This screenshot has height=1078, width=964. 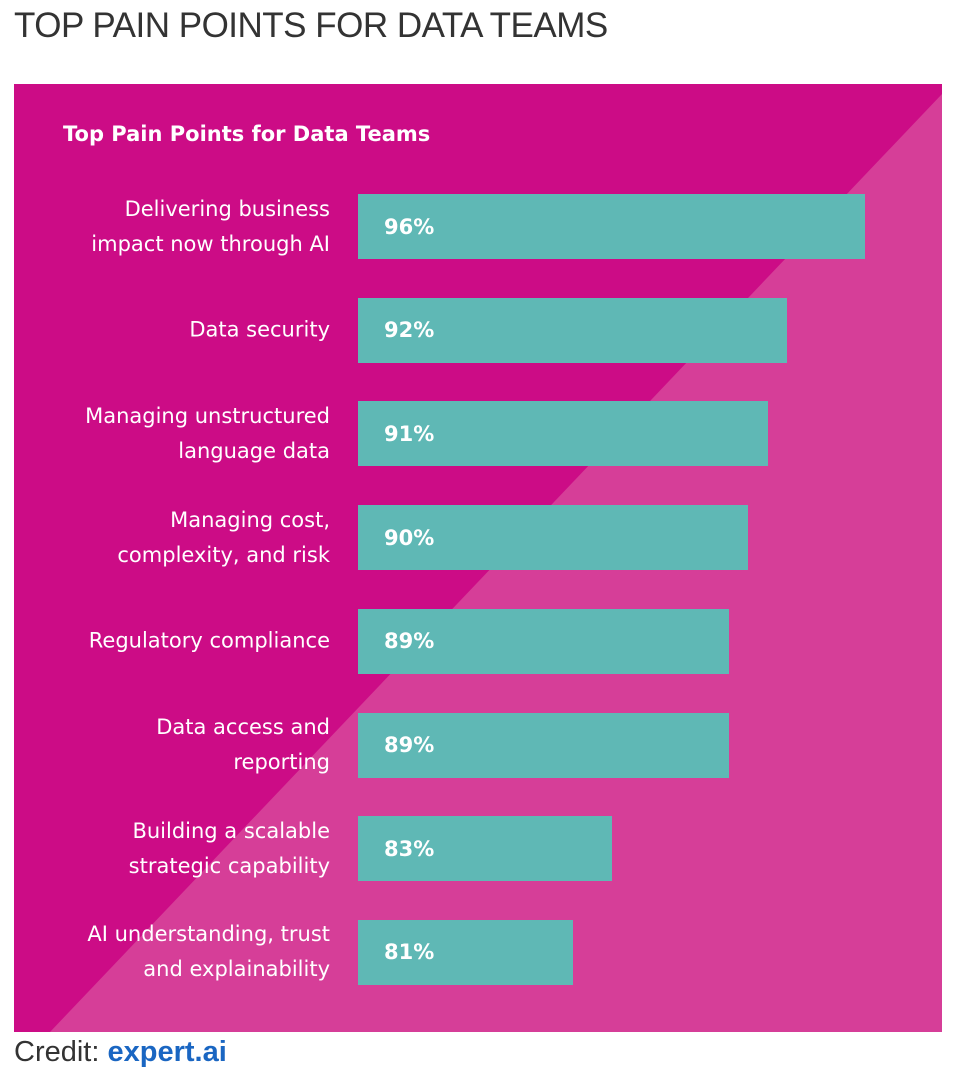 What do you see at coordinates (247, 134) in the screenshot?
I see `chart-title: Top Pain Points for Data Teams` at bounding box center [247, 134].